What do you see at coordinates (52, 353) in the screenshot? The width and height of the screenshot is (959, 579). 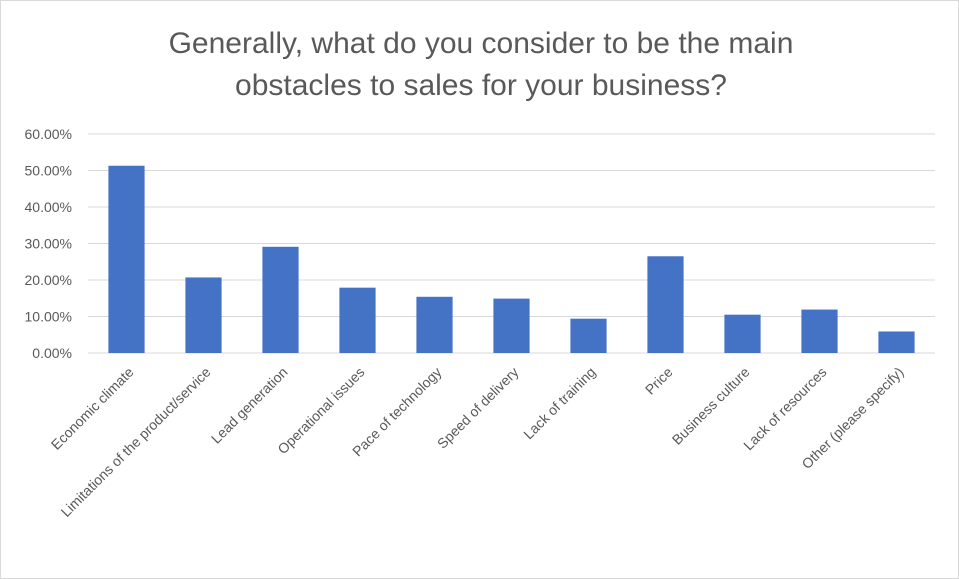 I see `y-tick-label: 0.00%` at bounding box center [52, 353].